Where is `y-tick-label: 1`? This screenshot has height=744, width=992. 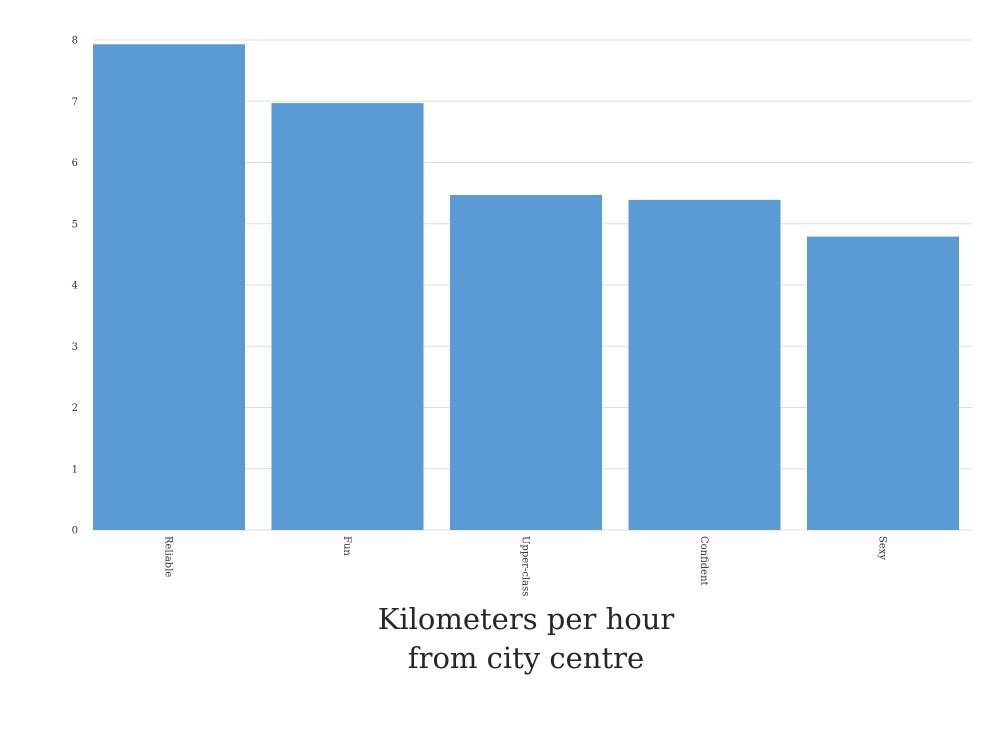
y-tick-label: 1 is located at coordinates (75, 469).